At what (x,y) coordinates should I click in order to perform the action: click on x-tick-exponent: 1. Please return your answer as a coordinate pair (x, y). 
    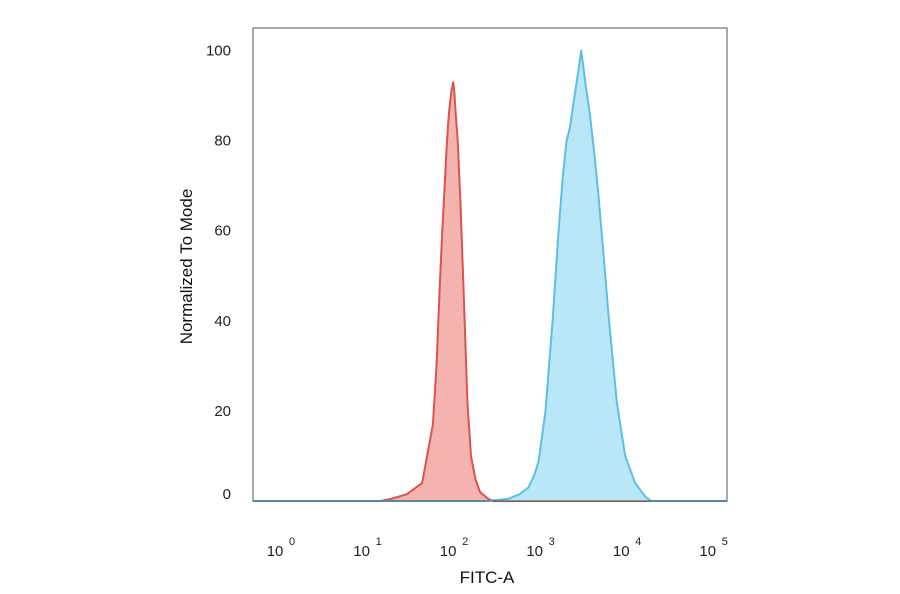
    Looking at the image, I should click on (379, 542).